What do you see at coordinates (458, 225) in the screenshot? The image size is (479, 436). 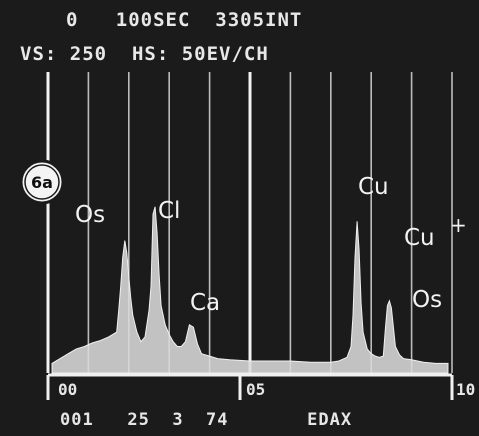 I see `peak-label-plus-sign: +` at bounding box center [458, 225].